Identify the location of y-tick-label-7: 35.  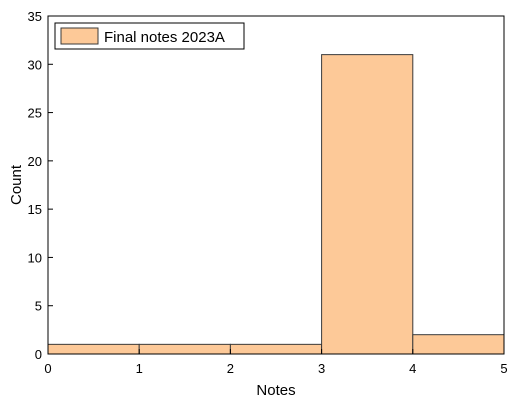
(35, 16).